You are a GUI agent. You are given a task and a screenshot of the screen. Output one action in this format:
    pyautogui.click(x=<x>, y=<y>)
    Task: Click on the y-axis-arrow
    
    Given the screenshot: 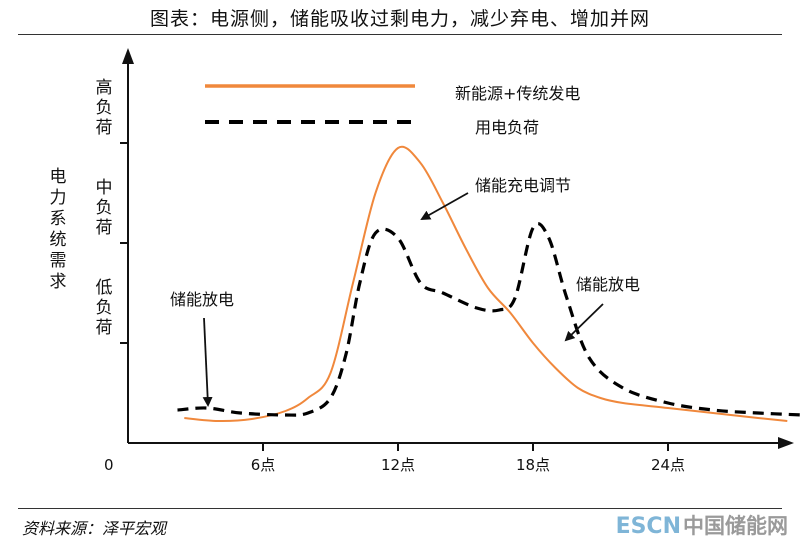 What is the action you would take?
    pyautogui.click(x=128, y=56)
    